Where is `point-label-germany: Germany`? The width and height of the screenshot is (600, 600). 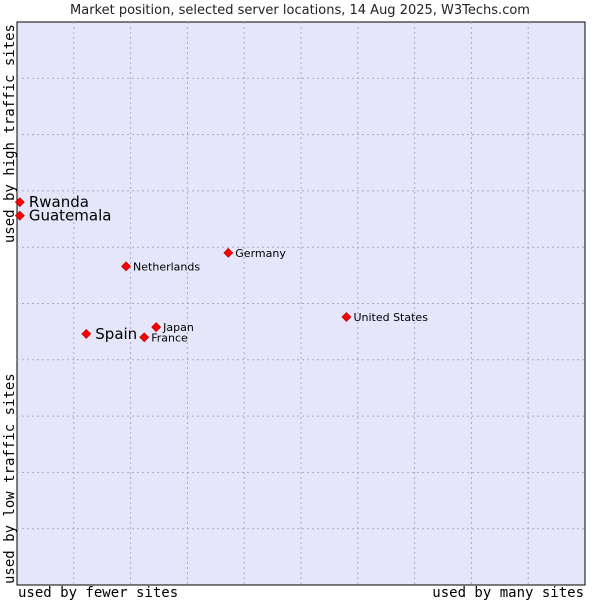
point-label-germany: Germany is located at coordinates (260, 253).